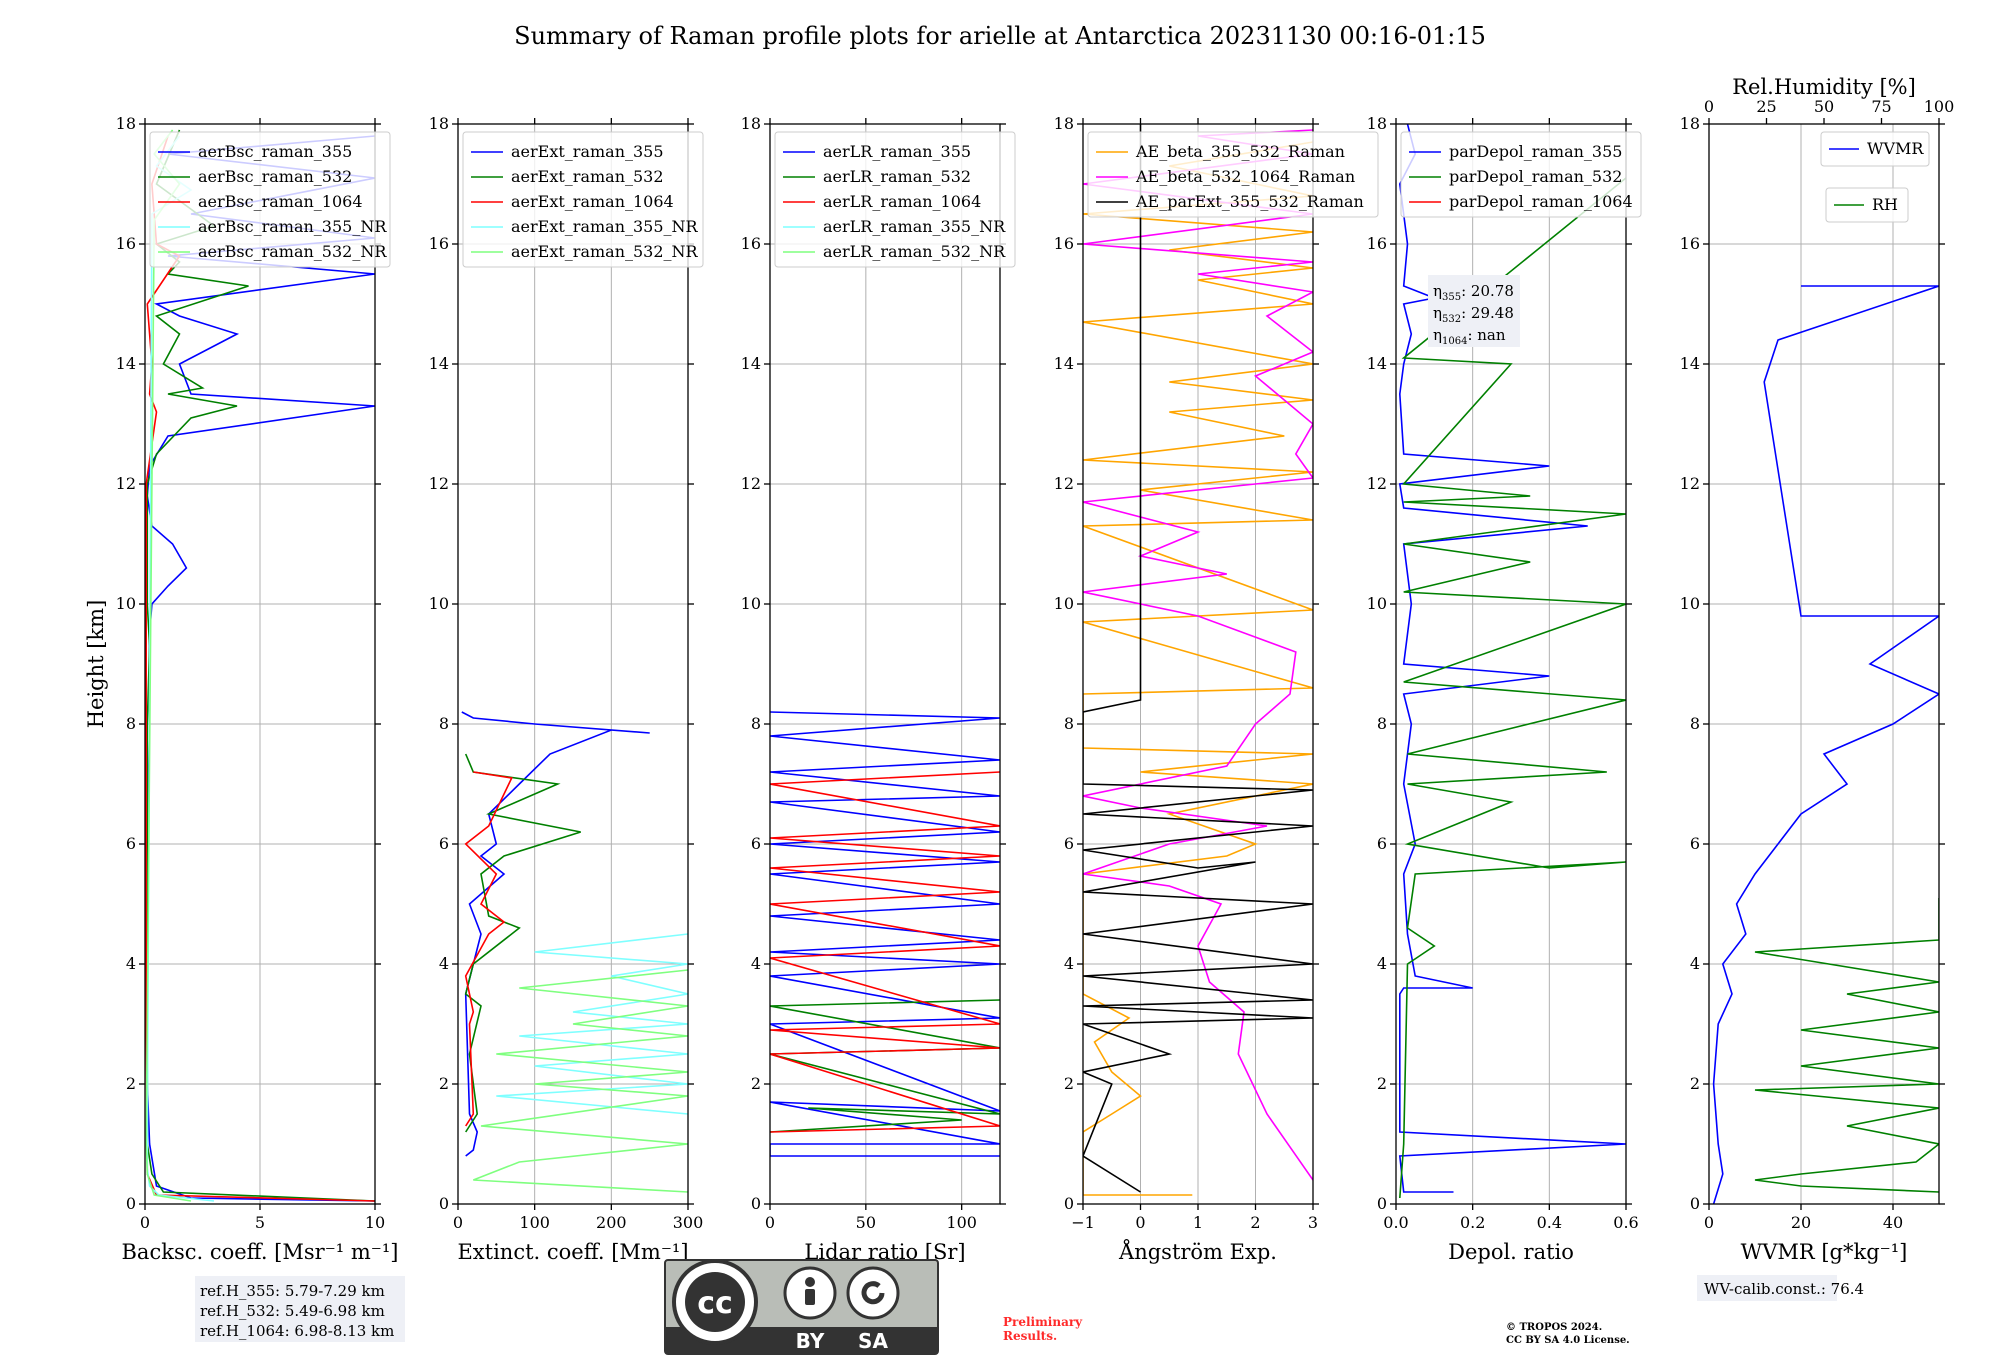 This screenshot has width=2000, height=1360. What do you see at coordinates (1030, 1336) in the screenshot?
I see `preliminary-line2: Results.` at bounding box center [1030, 1336].